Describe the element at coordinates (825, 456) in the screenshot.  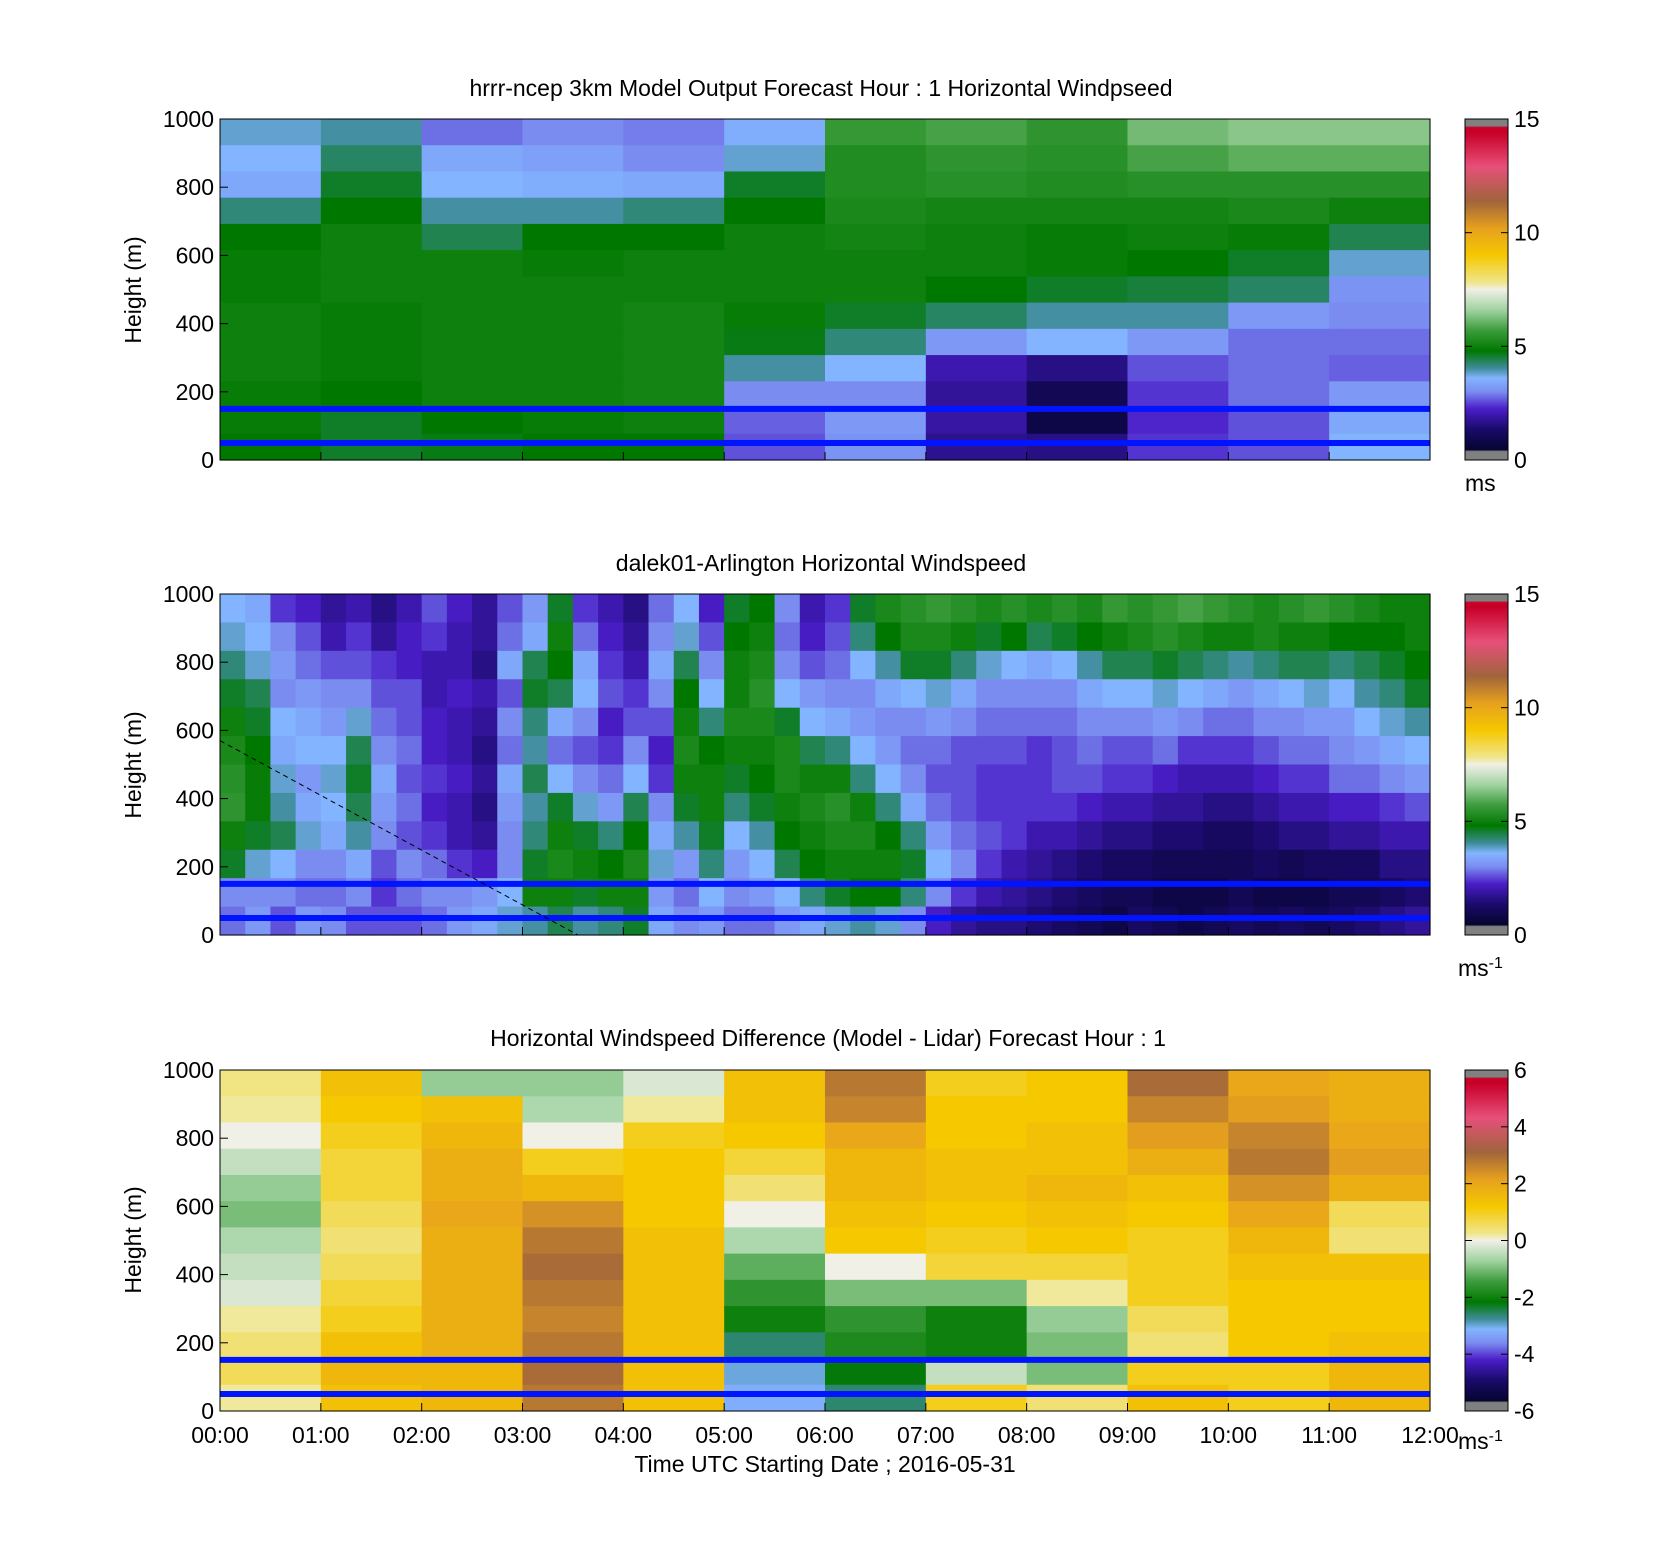
I see `panel-model-xticks` at that location.